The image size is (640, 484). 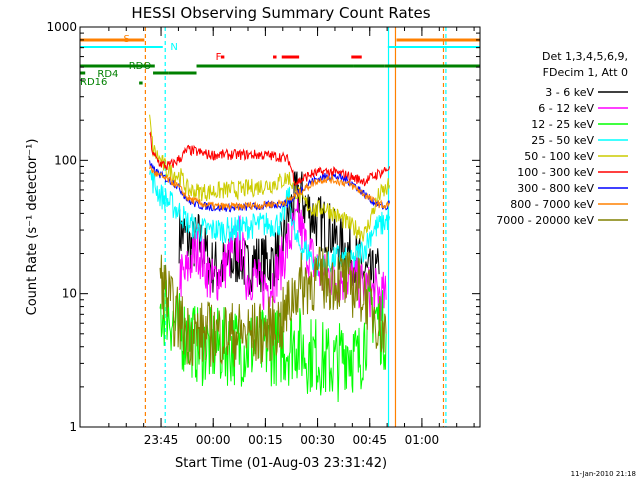 I want to click on x-tick-label: 00:30, so click(x=317, y=440).